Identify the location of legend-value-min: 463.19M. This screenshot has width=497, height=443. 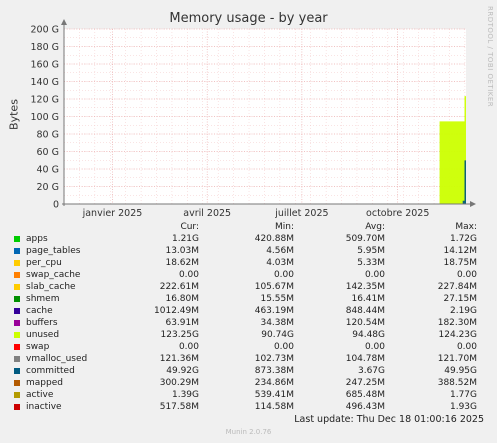
(274, 311).